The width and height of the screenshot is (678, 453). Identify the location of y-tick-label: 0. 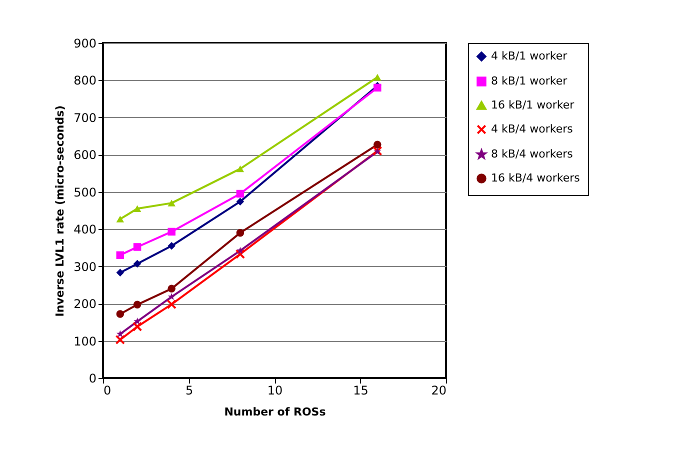
(92, 379).